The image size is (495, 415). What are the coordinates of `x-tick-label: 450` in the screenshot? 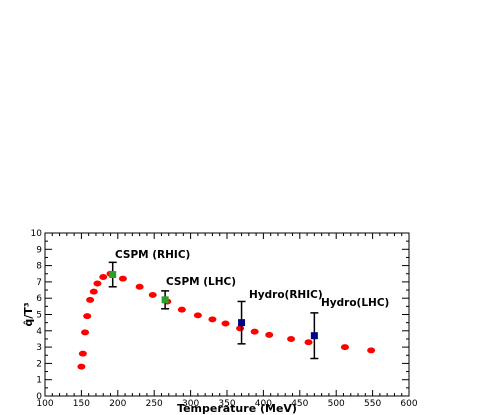 It's located at (299, 404).